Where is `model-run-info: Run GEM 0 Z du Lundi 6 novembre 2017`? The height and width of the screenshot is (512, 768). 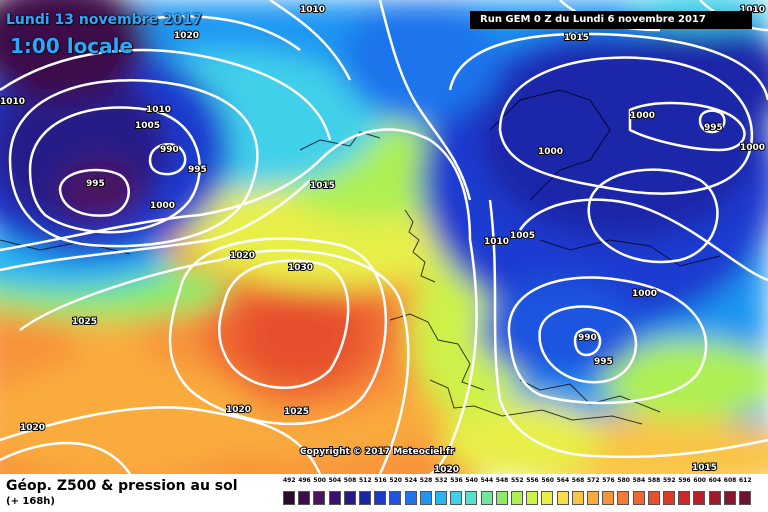
model-run-info: Run GEM 0 Z du Lundi 6 novembre 2017 is located at coordinates (611, 20).